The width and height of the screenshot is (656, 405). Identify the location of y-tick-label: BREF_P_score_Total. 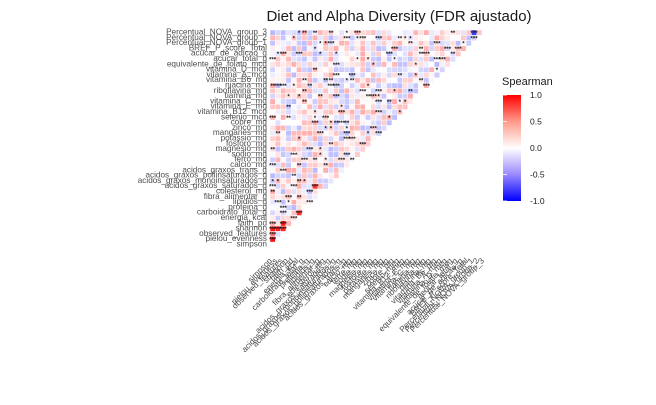
(228, 47).